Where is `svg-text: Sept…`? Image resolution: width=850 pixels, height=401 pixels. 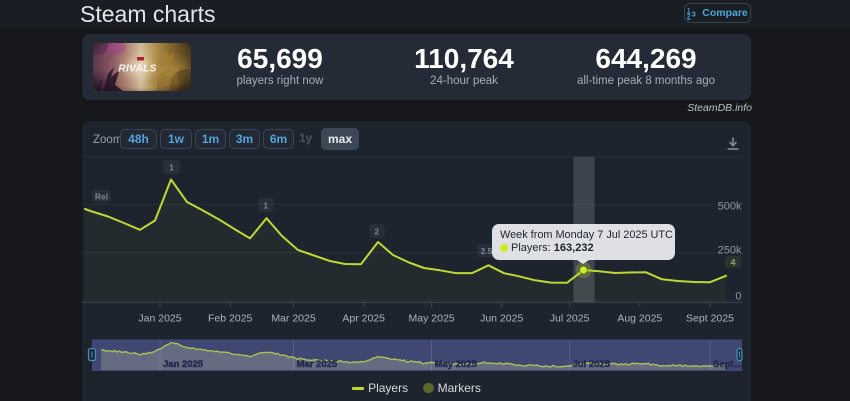 svg-text: Sept… is located at coordinates (728, 364).